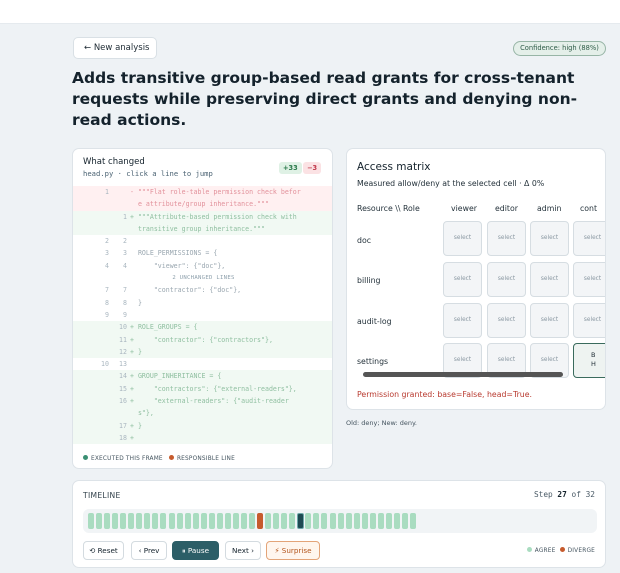 This screenshot has width=620, height=573. Describe the element at coordinates (171, 457) in the screenshot. I see `responsible-dot-icon` at that location.